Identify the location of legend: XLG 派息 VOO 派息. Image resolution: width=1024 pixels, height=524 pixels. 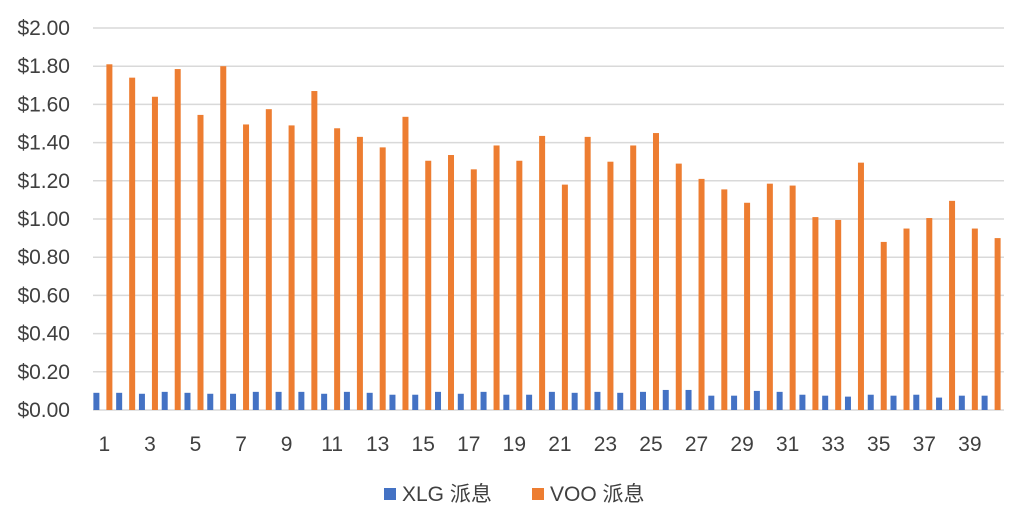
(514, 494).